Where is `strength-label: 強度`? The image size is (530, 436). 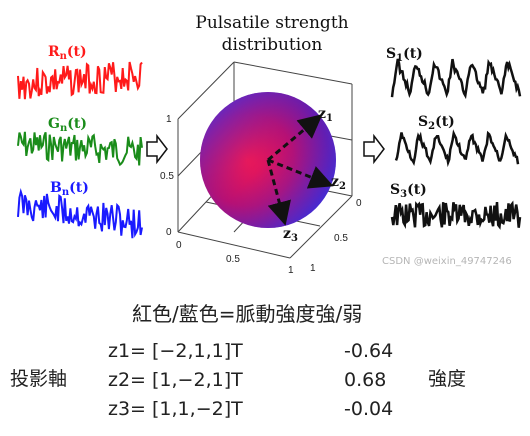
strength-label: 強度 is located at coordinates (447, 379).